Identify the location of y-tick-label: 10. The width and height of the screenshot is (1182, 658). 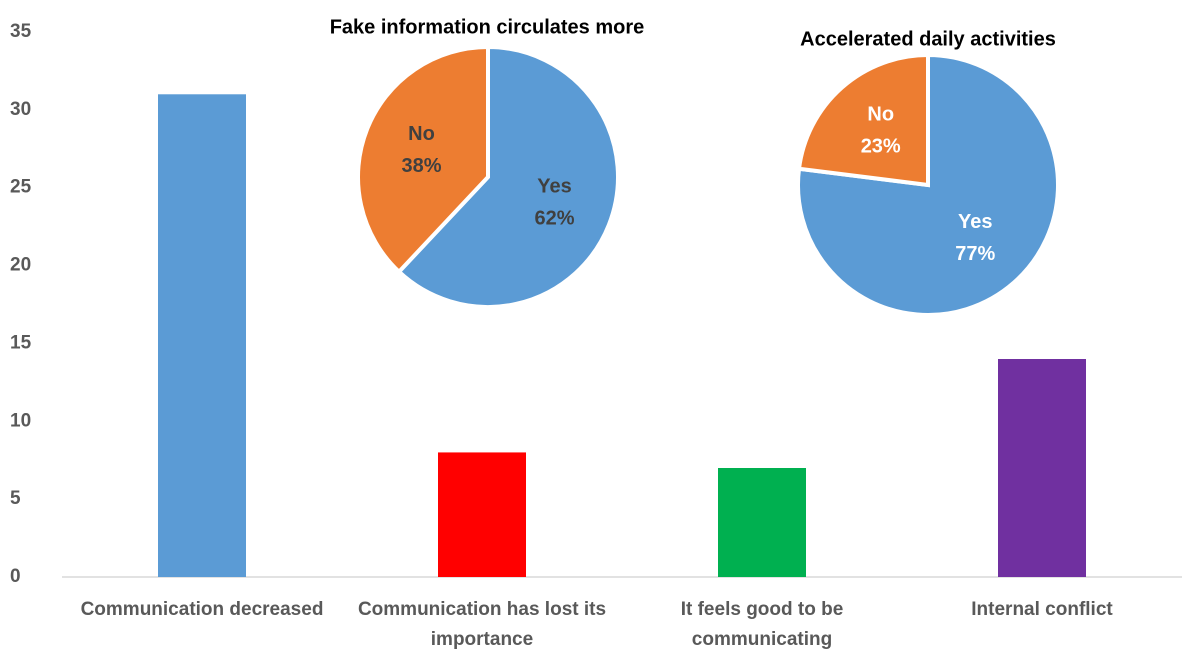
(20, 420).